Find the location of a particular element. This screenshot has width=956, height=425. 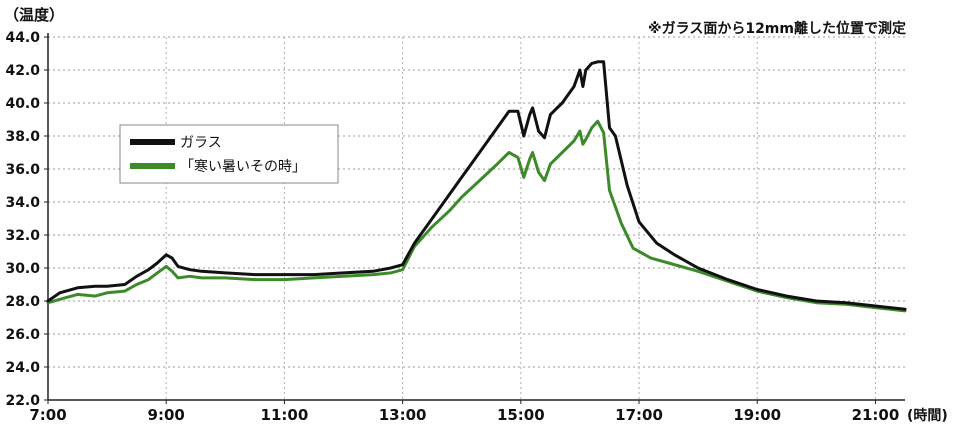

x-axis-unit-label: (時間) is located at coordinates (927, 415).